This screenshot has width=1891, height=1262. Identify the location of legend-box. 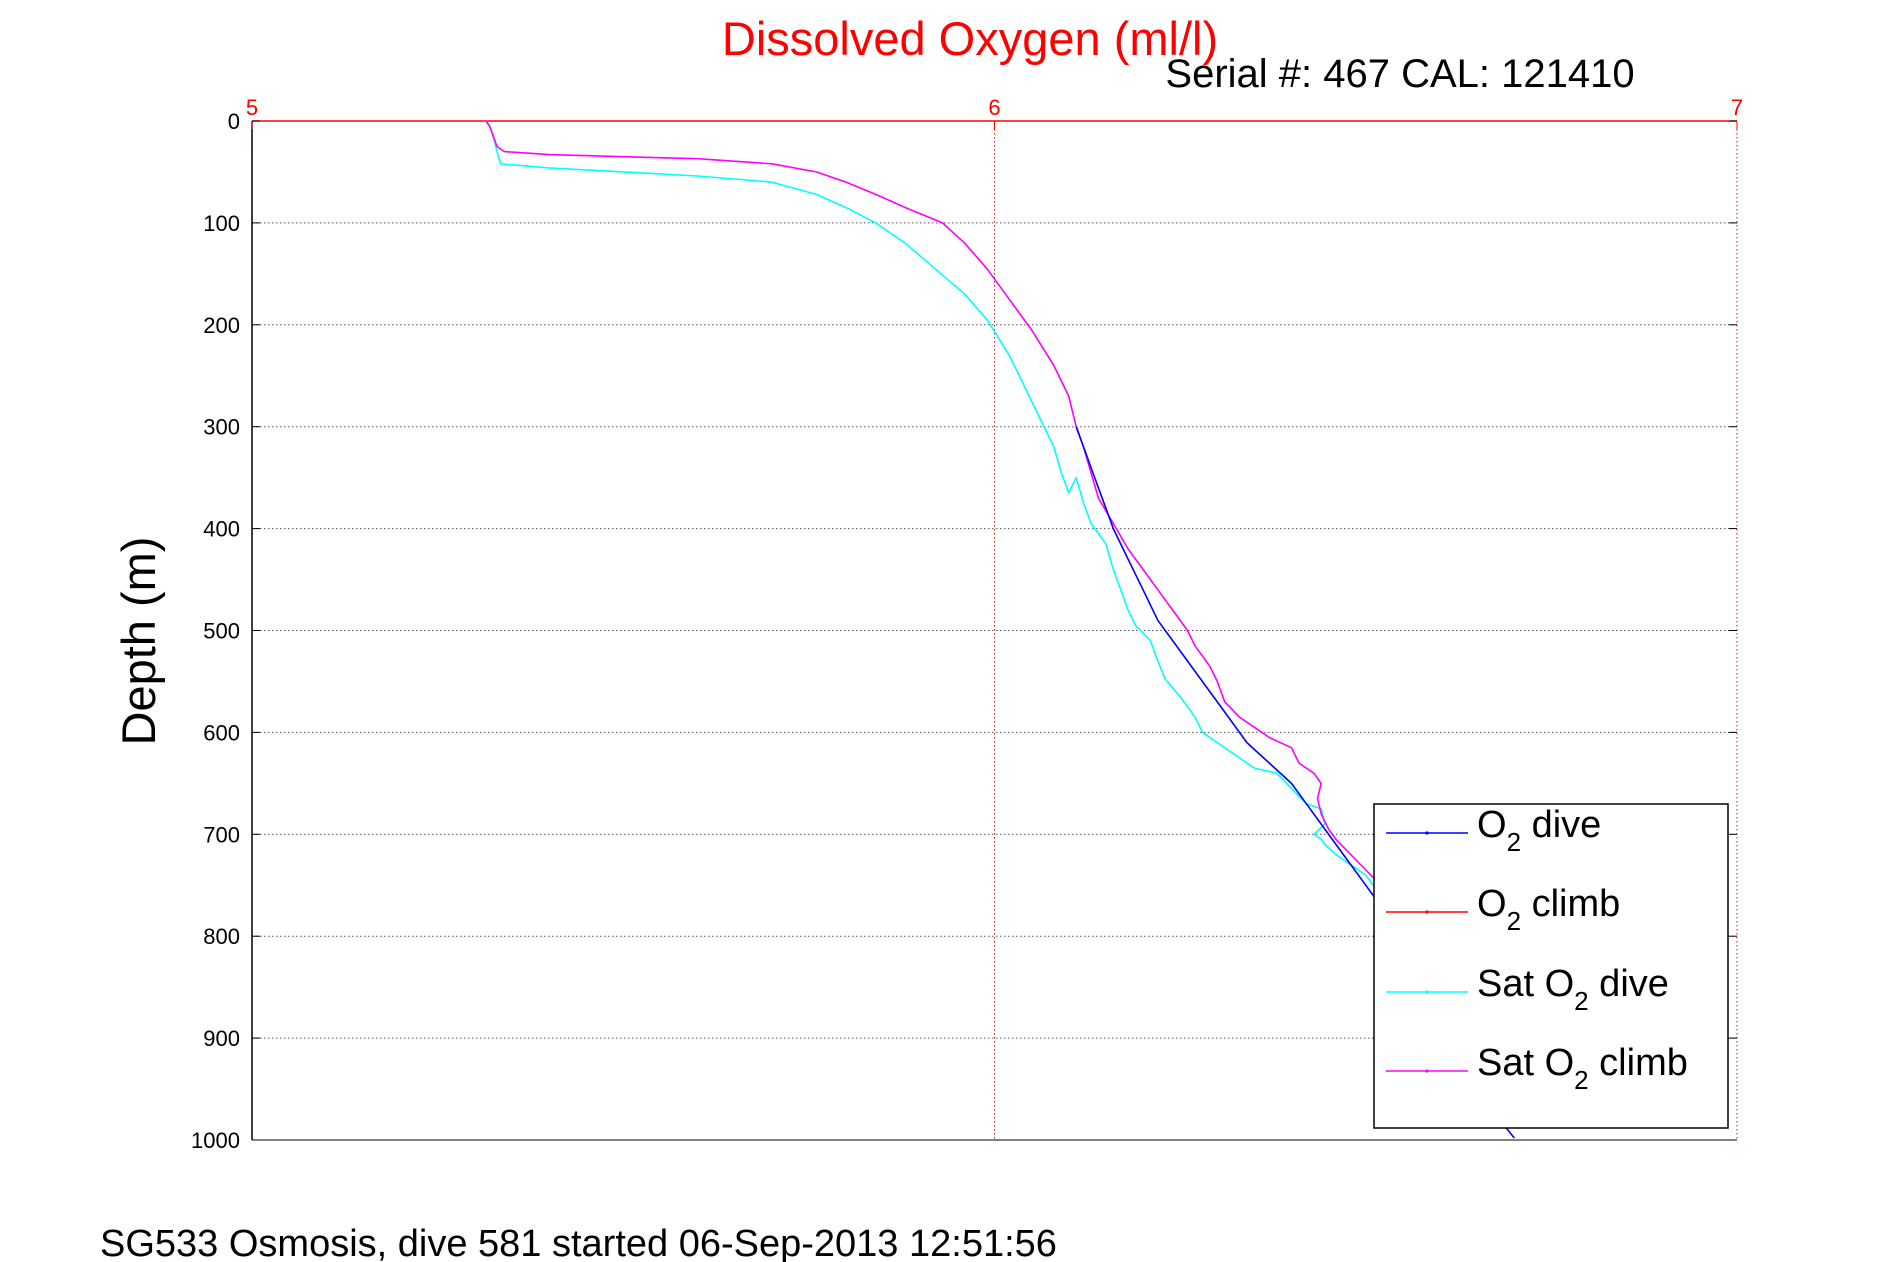
(1551, 966).